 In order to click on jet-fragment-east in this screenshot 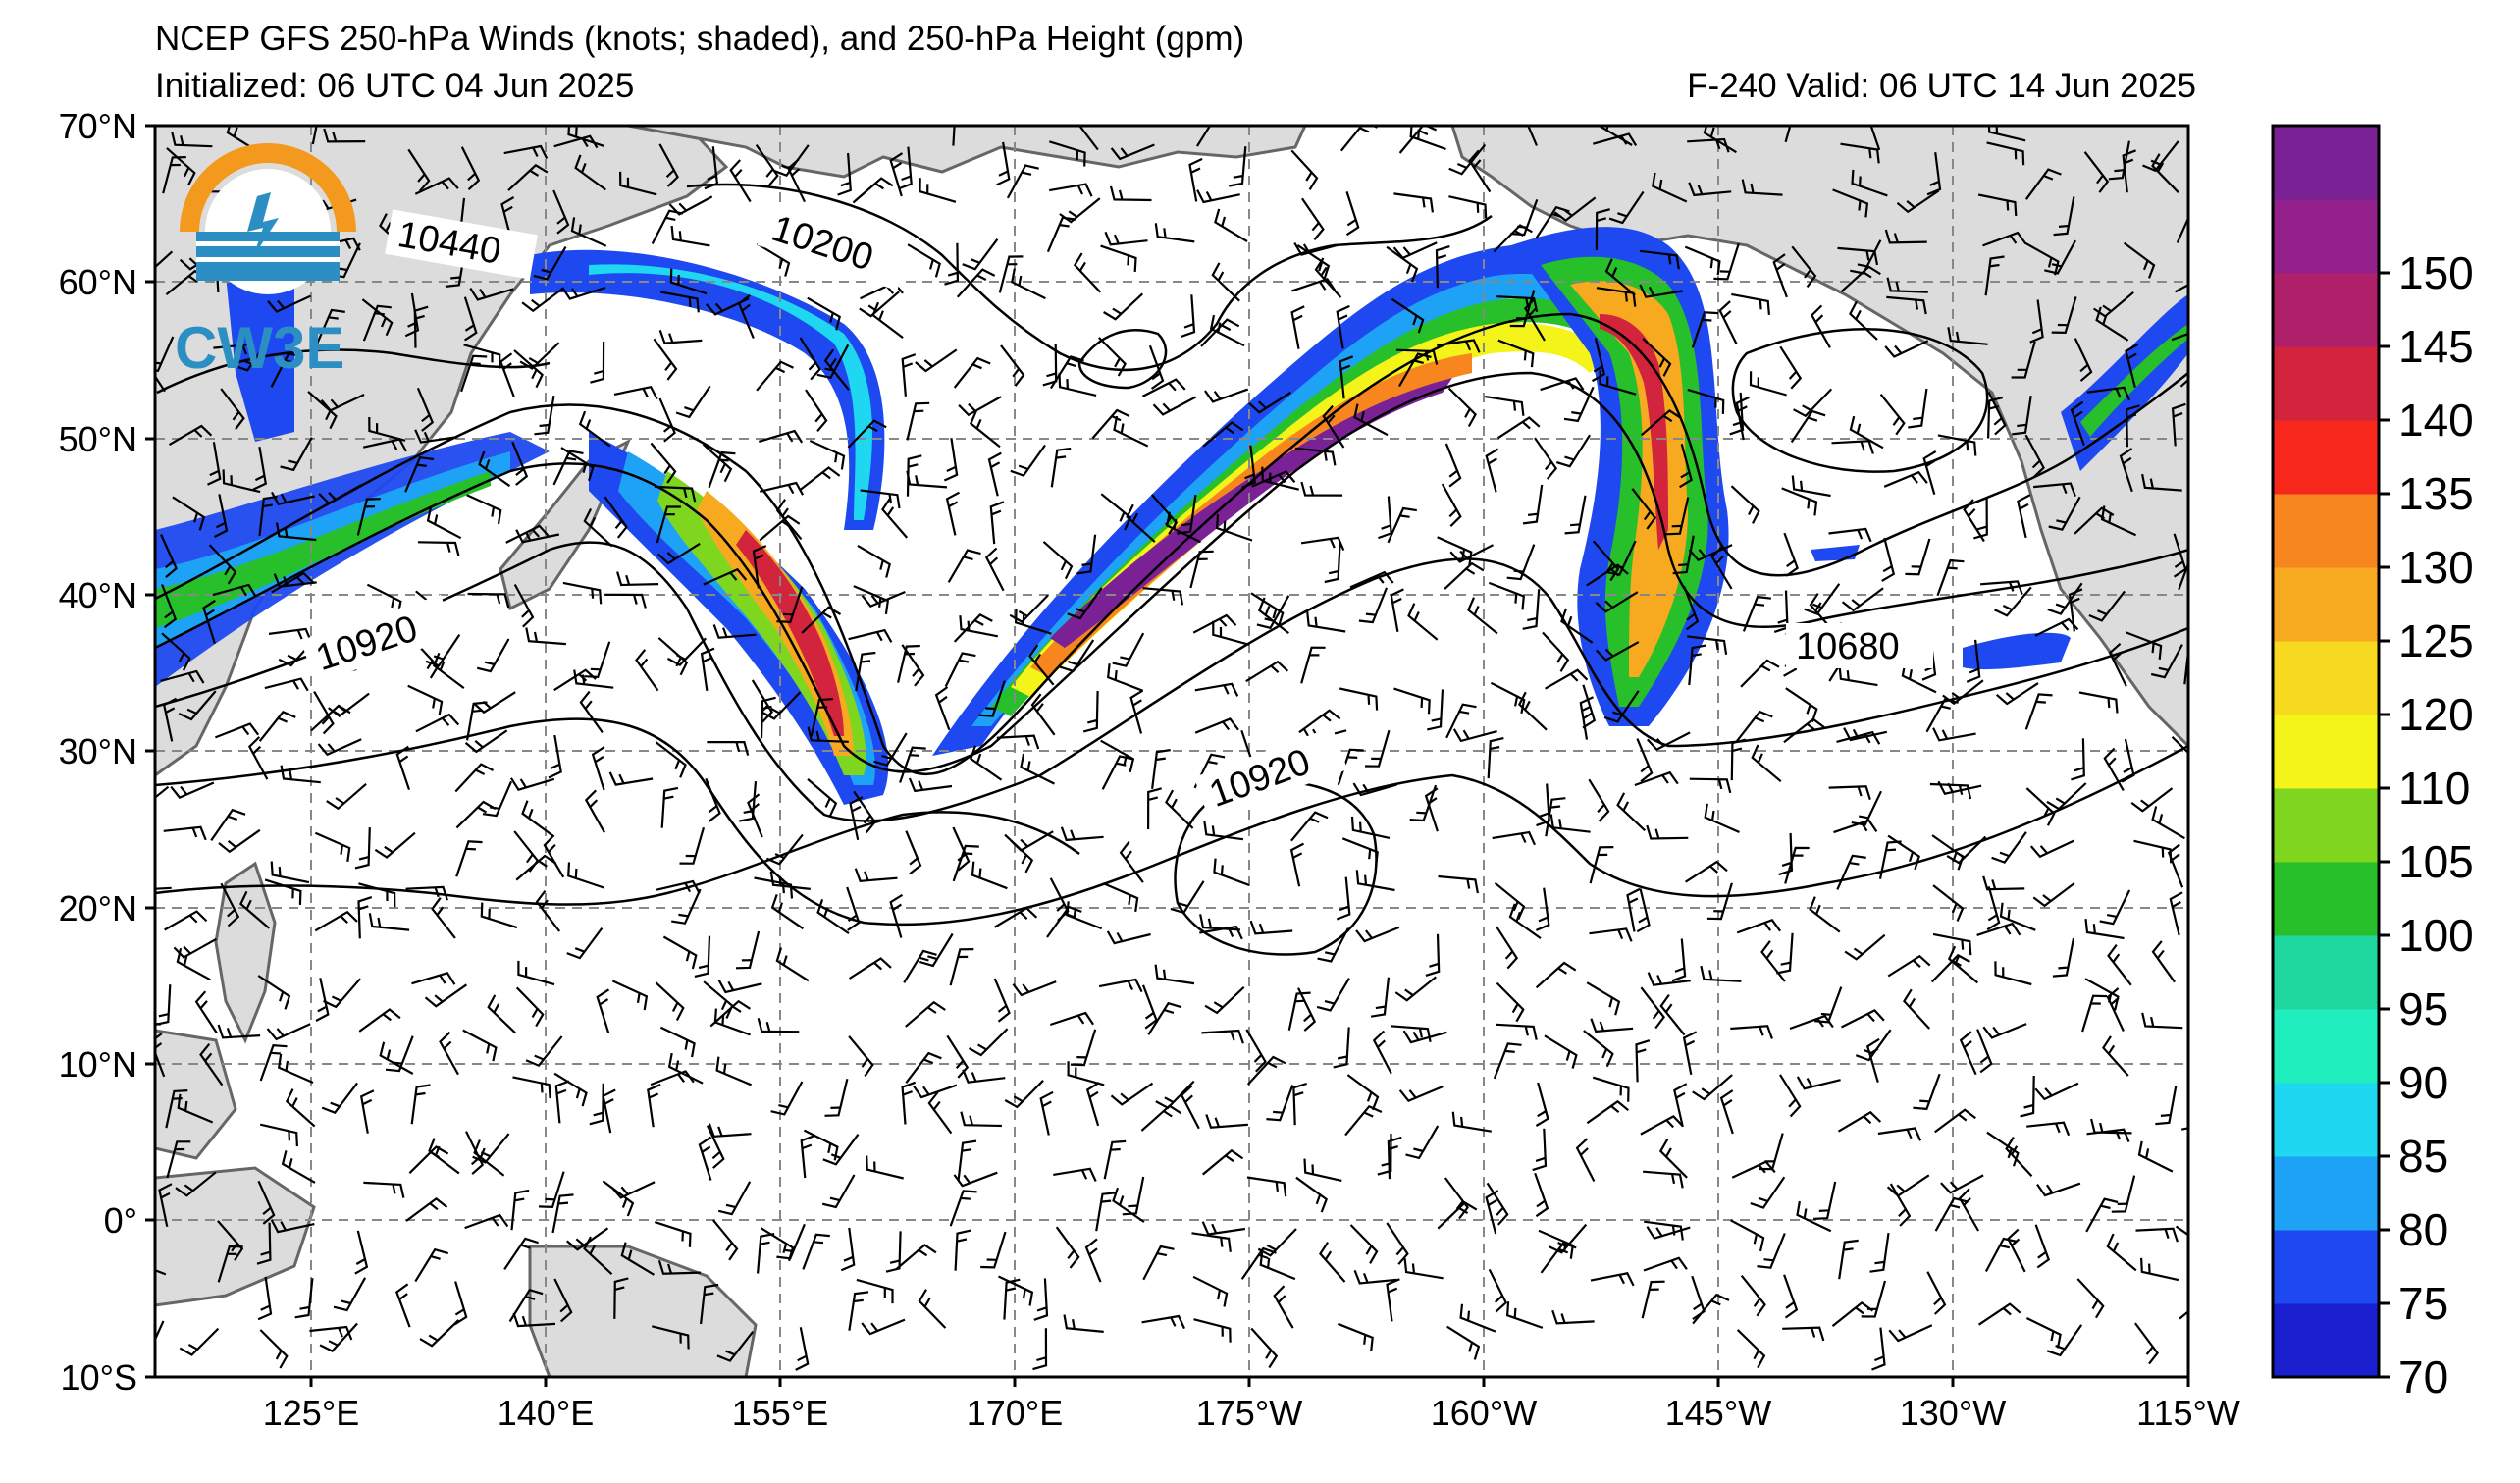, I will do `click(2017, 651)`.